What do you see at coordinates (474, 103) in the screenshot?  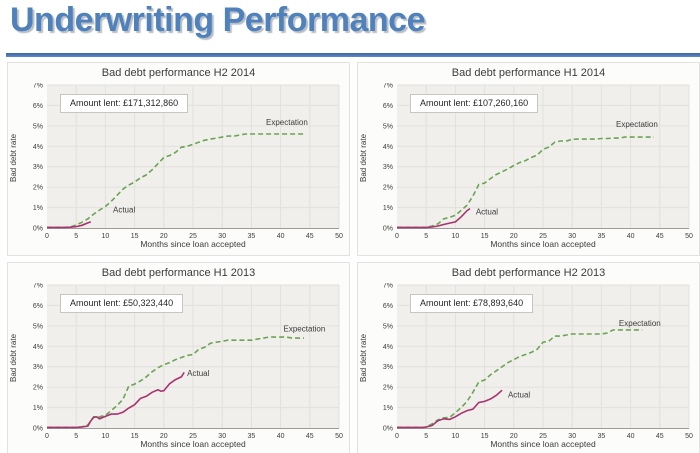 I see `amount-lent-label: Amount lent: £107,260,160` at bounding box center [474, 103].